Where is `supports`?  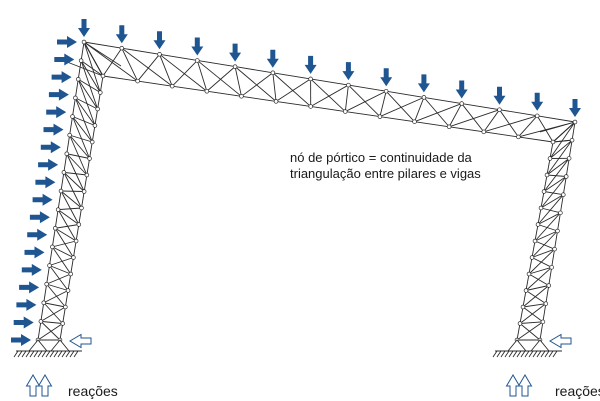 supports is located at coordinates (292, 365).